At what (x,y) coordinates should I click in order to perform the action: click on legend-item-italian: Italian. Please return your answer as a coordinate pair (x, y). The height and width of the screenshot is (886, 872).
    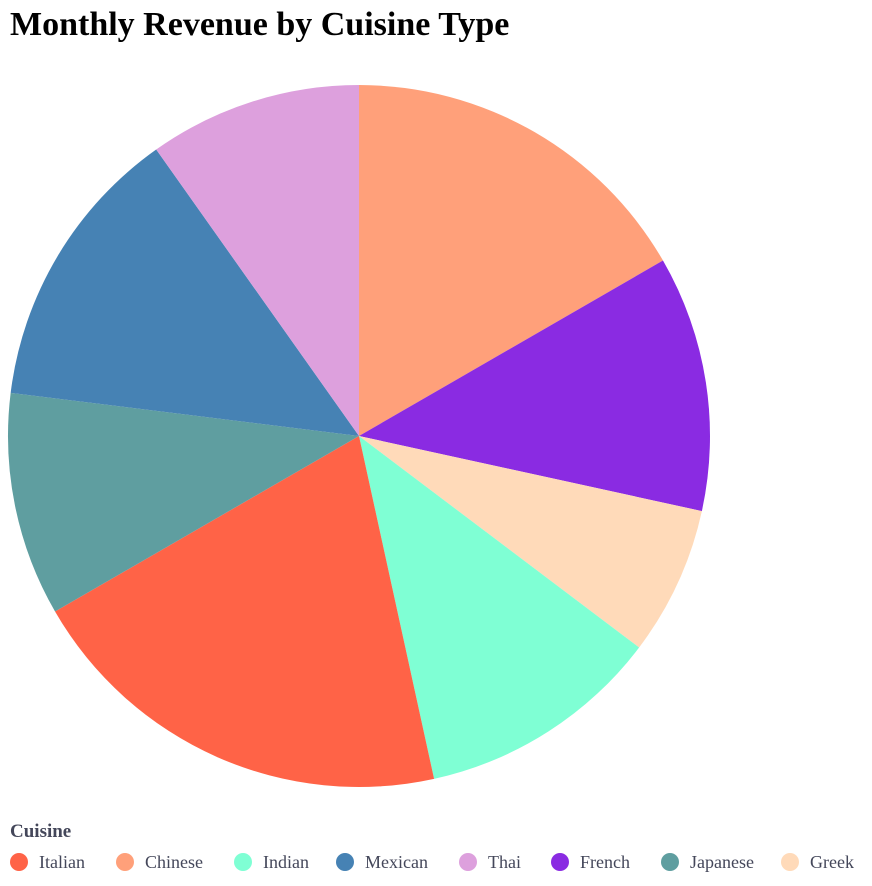
    Looking at the image, I should click on (47, 862).